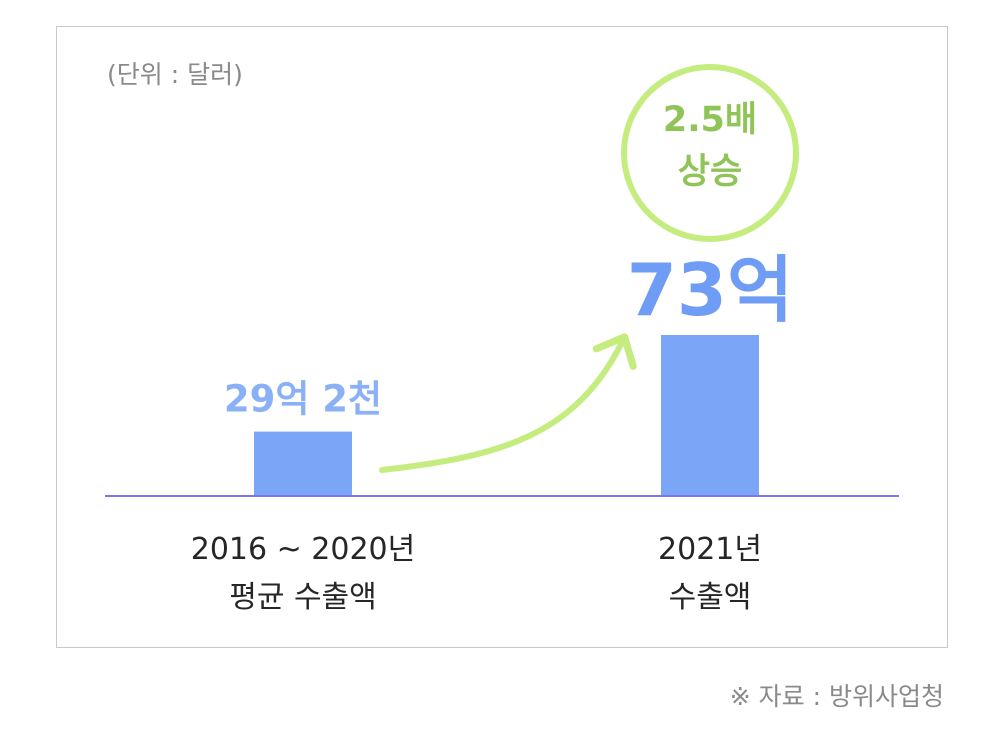 The height and width of the screenshot is (742, 984). I want to click on value-label-2: 73억, so click(710, 290).